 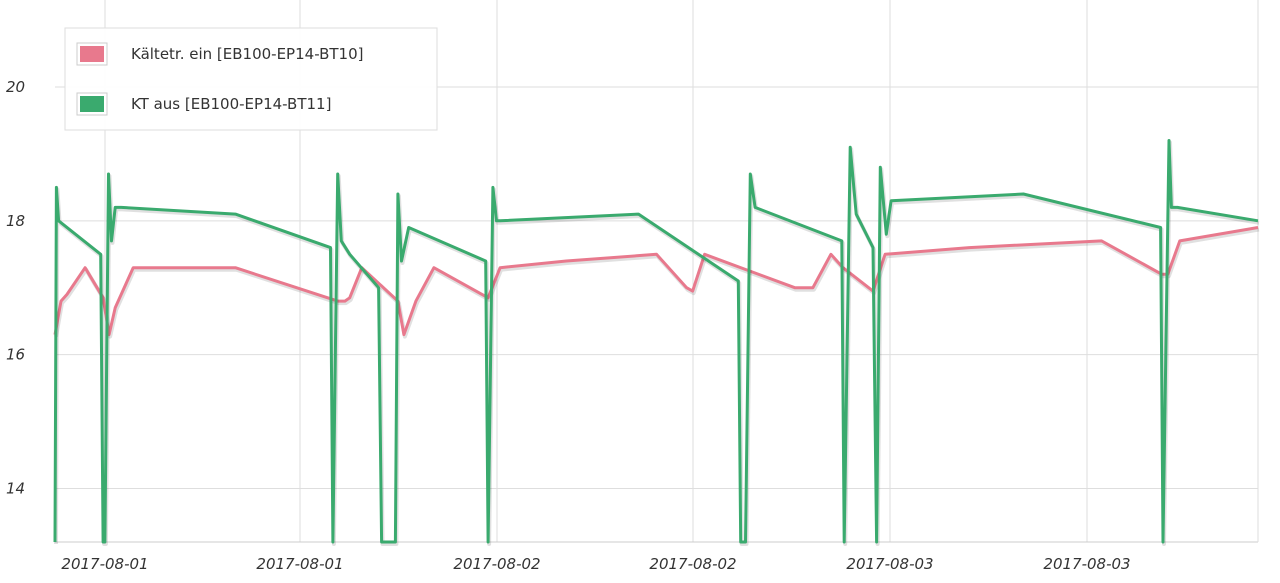 What do you see at coordinates (247, 54) in the screenshot?
I see `legend-label: Kältetr. ein [EB100-EP14-BT10]` at bounding box center [247, 54].